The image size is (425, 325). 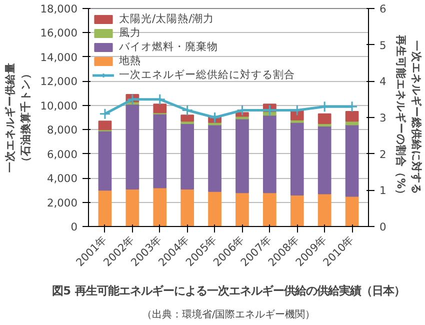 I want to click on y-tick-label: 12,000, so click(x=59, y=81).